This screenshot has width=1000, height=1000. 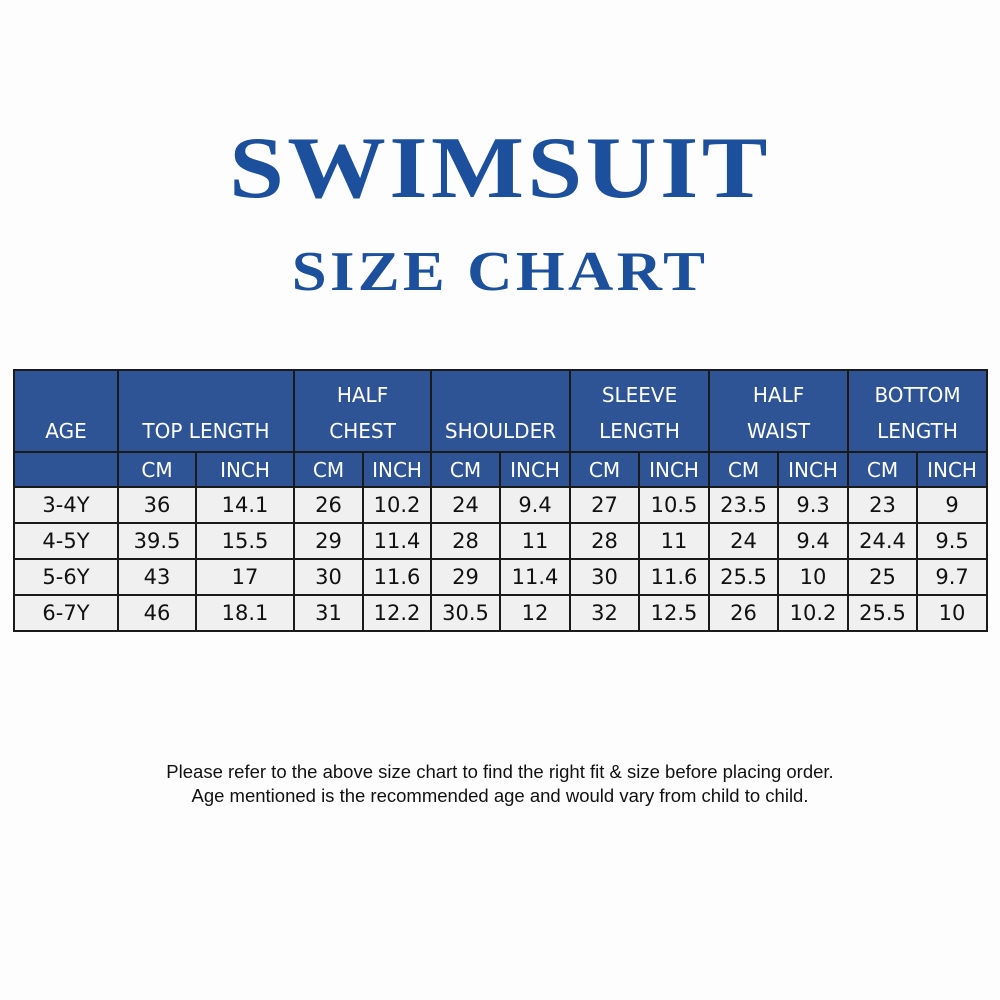 I want to click on unit-header-empty, so click(x=66, y=469).